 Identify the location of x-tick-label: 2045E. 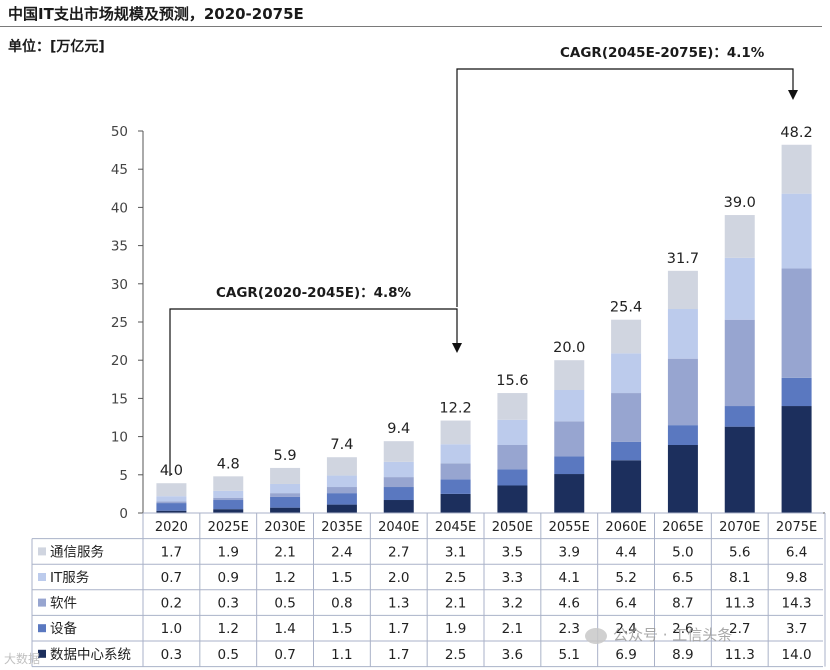
(455, 527).